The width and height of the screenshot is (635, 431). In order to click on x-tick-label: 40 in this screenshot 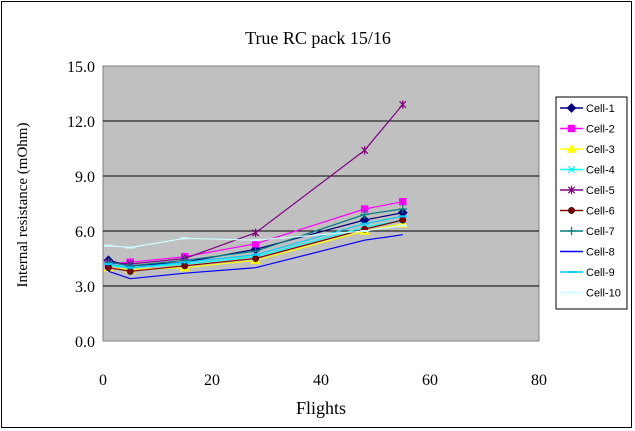, I will do `click(321, 380)`.